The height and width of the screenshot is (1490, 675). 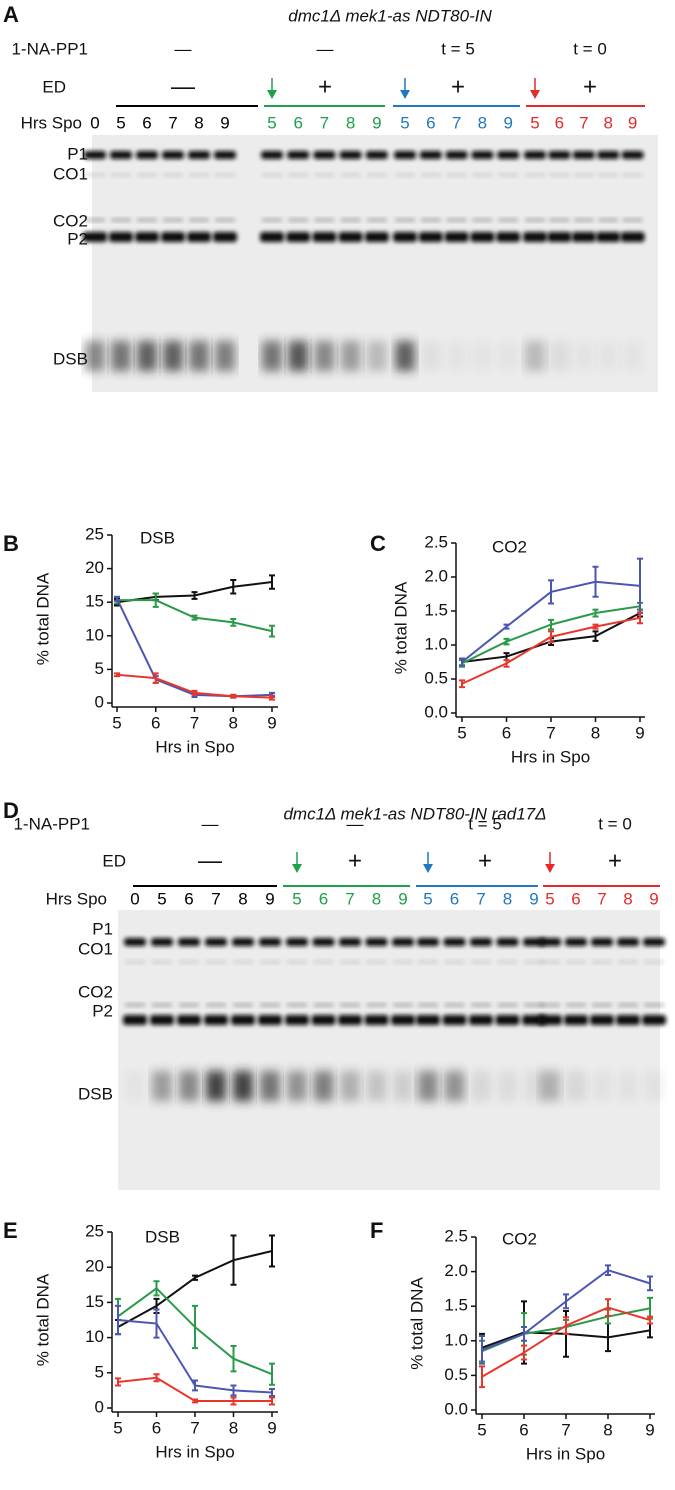 What do you see at coordinates (94, 567) in the screenshot?
I see `y-tick-label: 20` at bounding box center [94, 567].